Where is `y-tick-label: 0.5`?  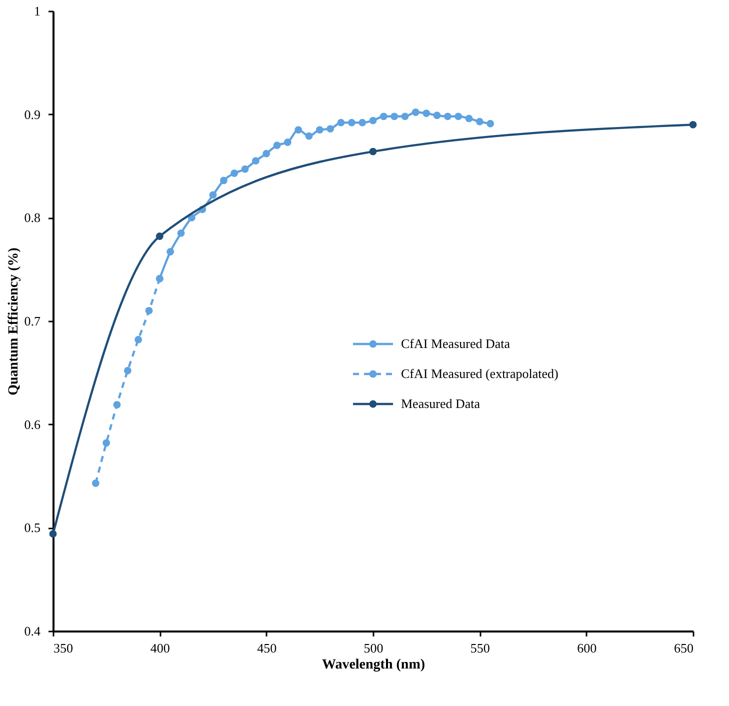 y-tick-label: 0.5 is located at coordinates (32, 528).